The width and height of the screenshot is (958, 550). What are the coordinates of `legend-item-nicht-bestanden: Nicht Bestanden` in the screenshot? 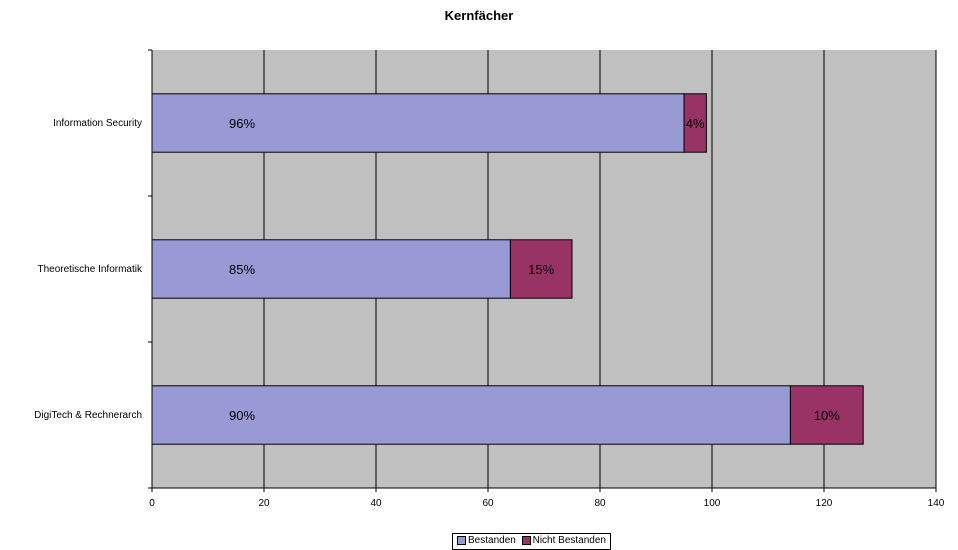 It's located at (563, 540).